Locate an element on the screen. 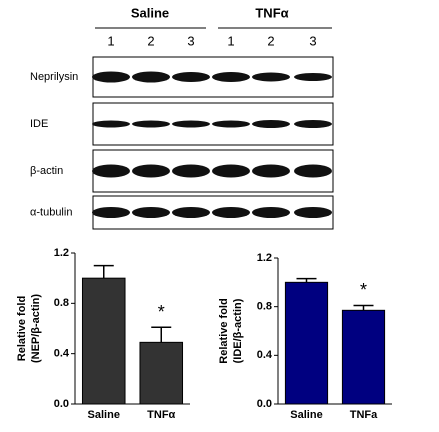 Image resolution: width=439 pixels, height=432 pixels. y-axis-label: (NEP/β-actin) is located at coordinates (36, 328).